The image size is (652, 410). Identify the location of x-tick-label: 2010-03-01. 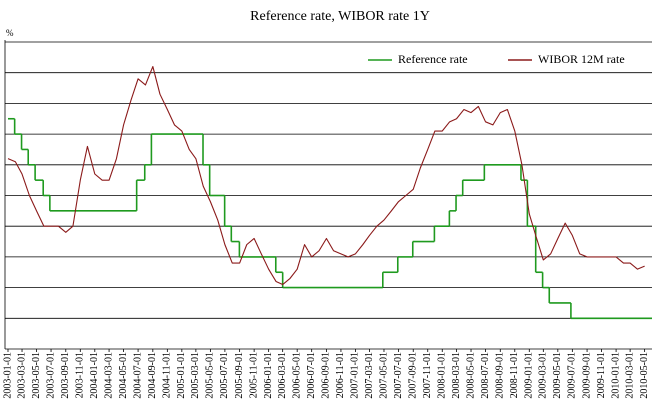
(629, 375).